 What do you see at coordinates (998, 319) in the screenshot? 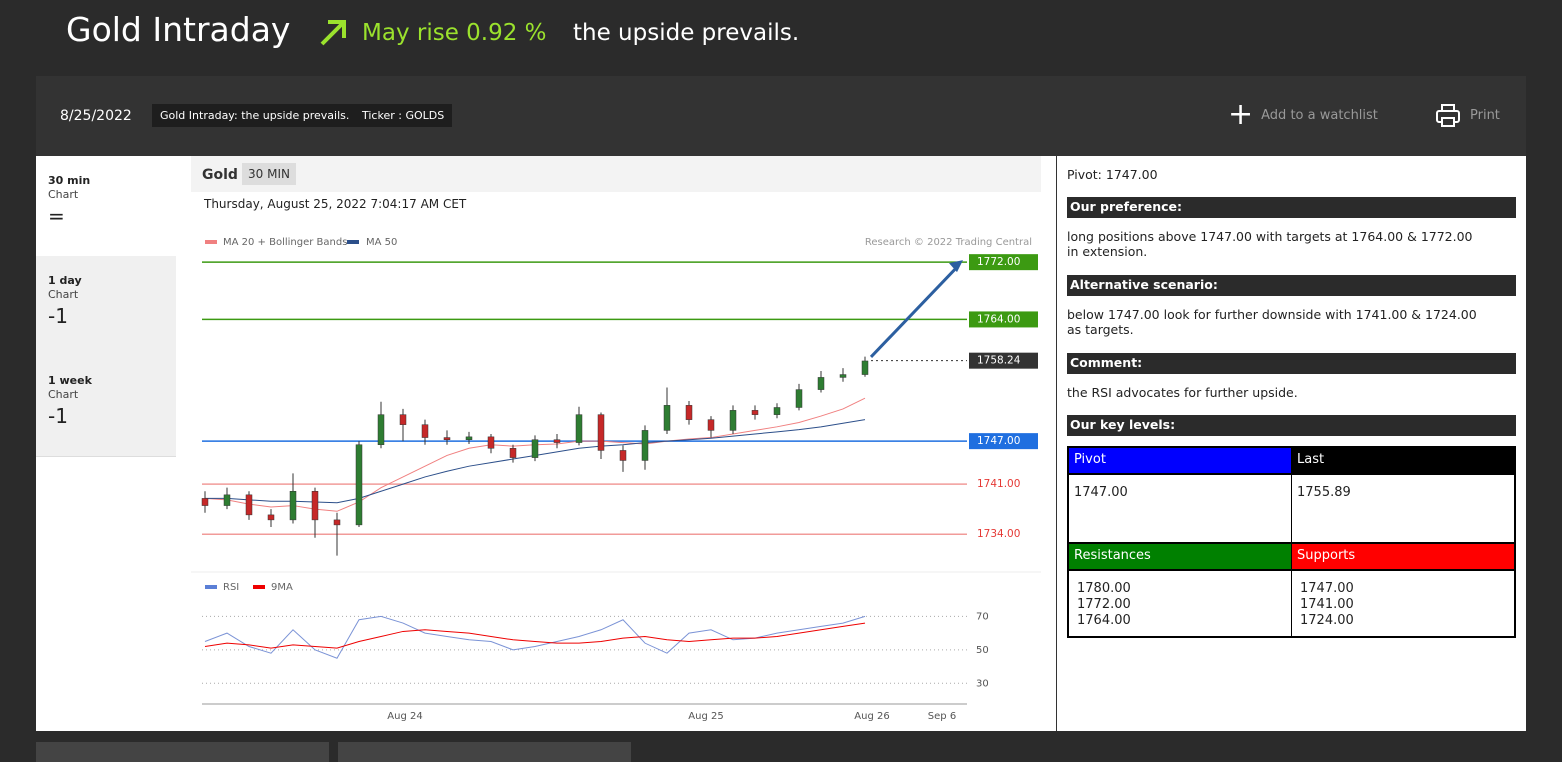
I see `level-label: 1764.00` at bounding box center [998, 319].